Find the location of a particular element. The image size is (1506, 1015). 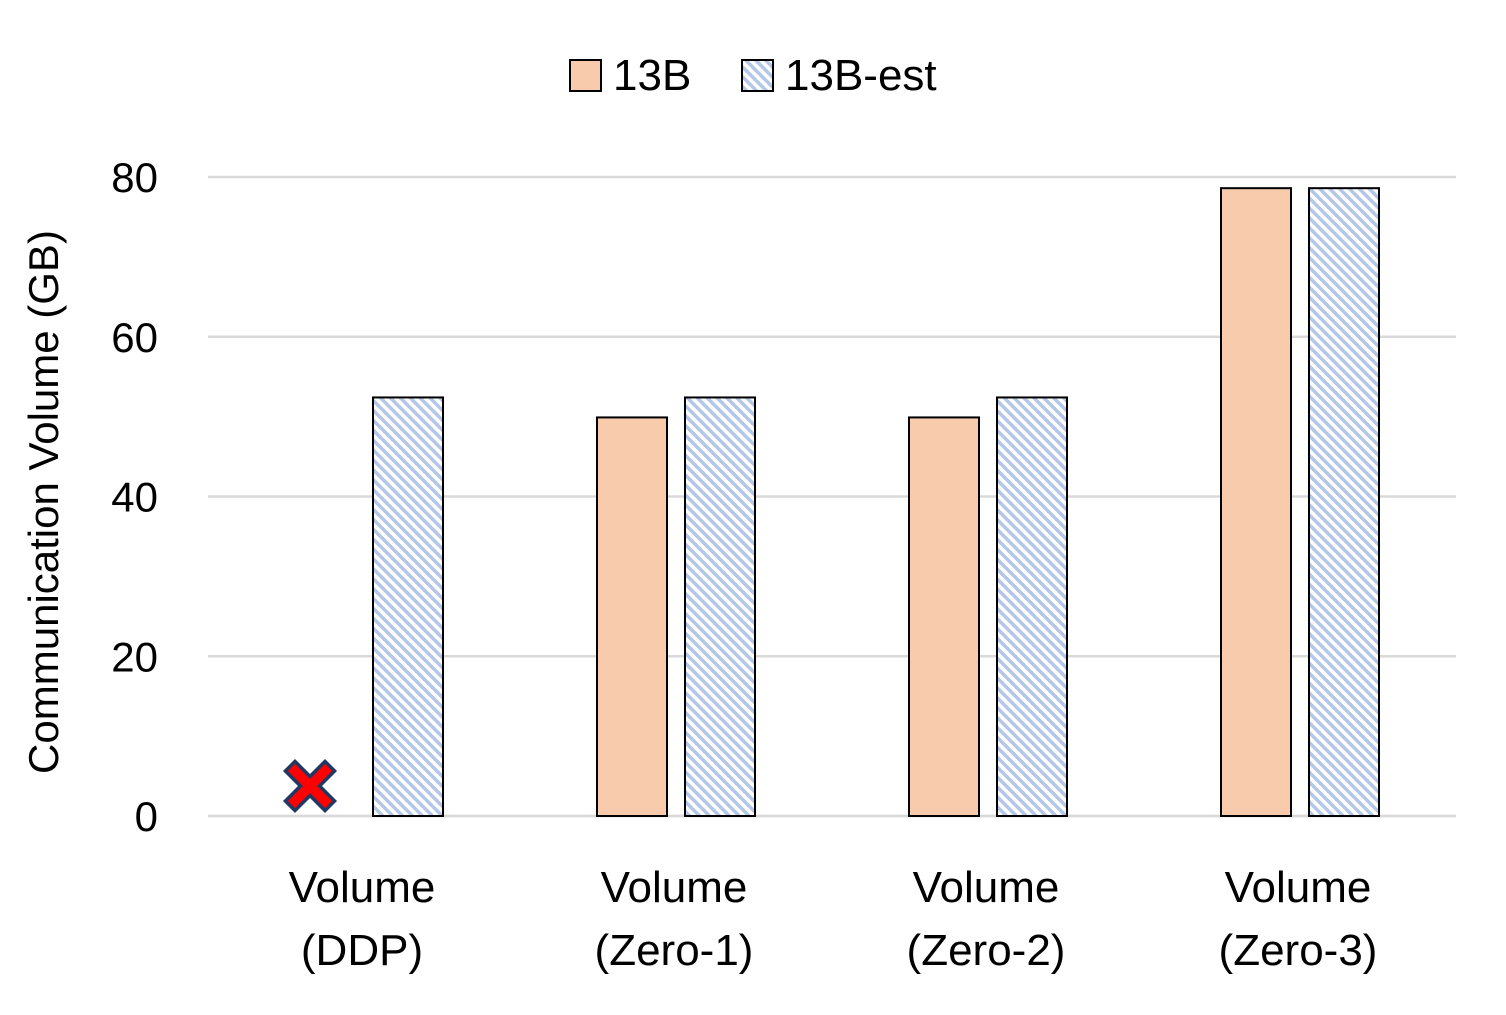

x-tick-label: (Zero-2) is located at coordinates (986, 950).